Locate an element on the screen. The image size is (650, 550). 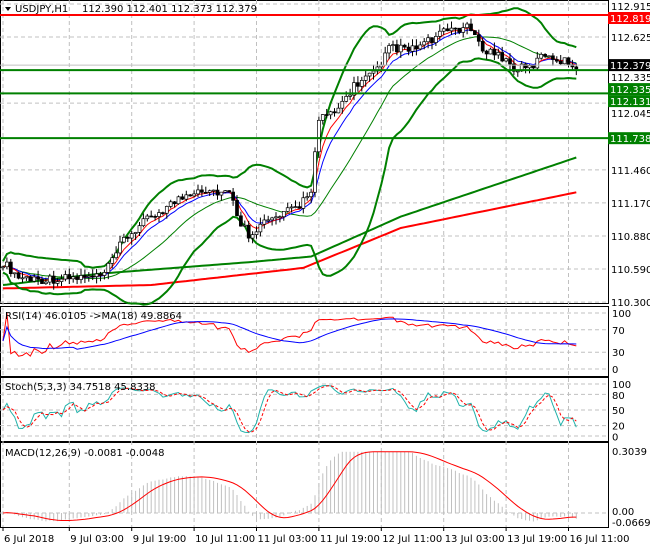
rsi-title: RSI(14) 46.0105 ->MA(18) 49.8864 is located at coordinates (93, 316).